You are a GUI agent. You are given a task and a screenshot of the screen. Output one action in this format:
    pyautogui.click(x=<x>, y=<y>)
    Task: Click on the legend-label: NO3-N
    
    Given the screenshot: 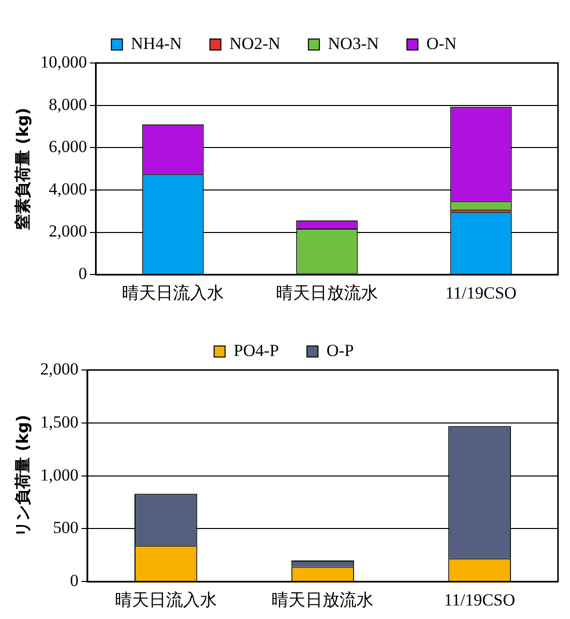 What is the action you would take?
    pyautogui.click(x=353, y=43)
    